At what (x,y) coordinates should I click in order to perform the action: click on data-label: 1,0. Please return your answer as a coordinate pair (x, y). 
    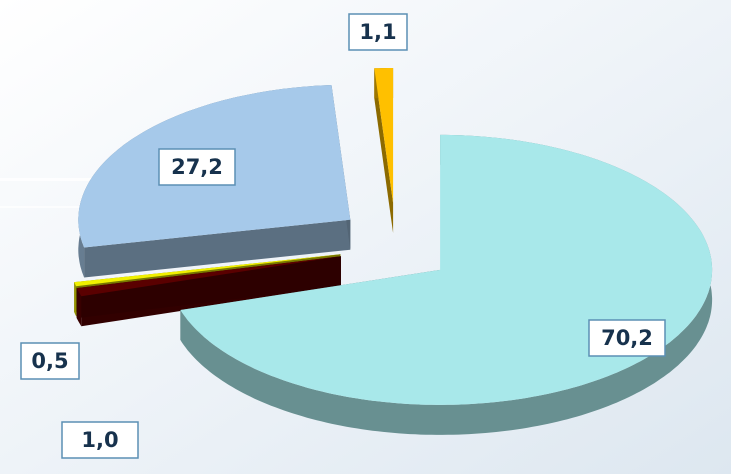
    Looking at the image, I should click on (99, 440).